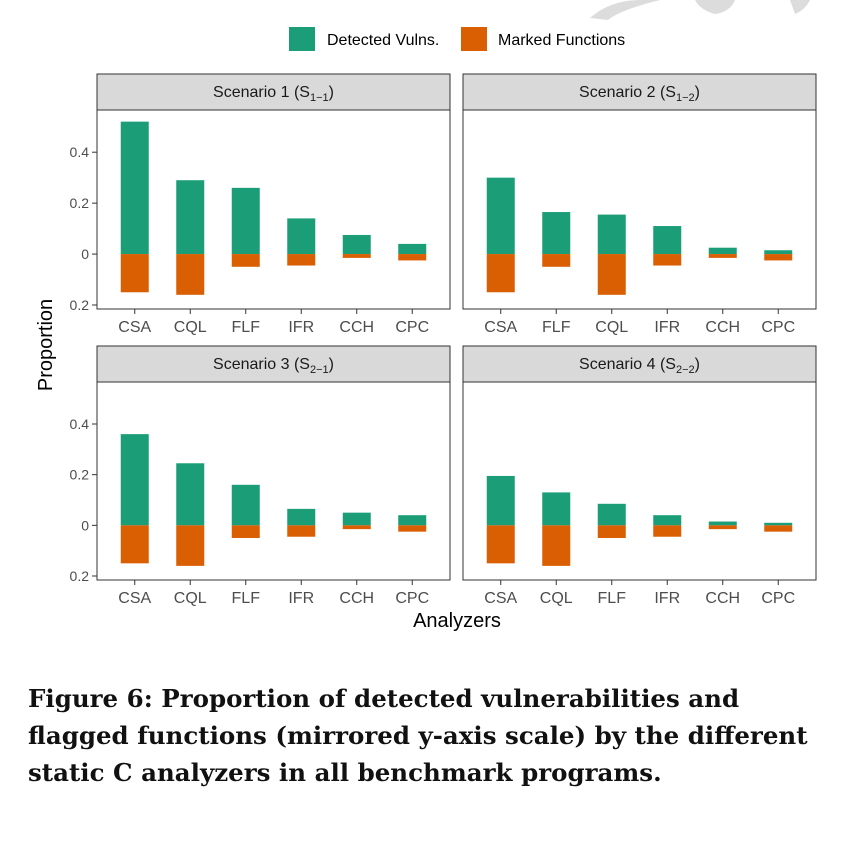 The height and width of the screenshot is (841, 862). What do you see at coordinates (457, 621) in the screenshot?
I see `x-axis-label: Analyzers` at bounding box center [457, 621].